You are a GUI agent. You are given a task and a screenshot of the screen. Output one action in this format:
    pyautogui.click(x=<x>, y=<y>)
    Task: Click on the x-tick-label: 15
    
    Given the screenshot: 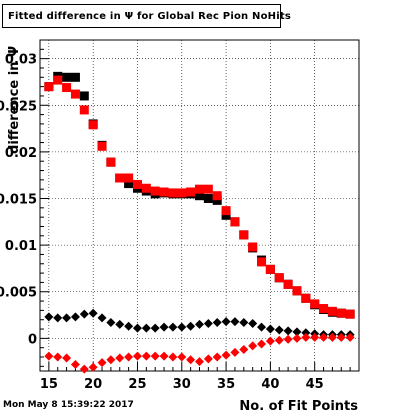 What is the action you would take?
    pyautogui.click(x=49, y=384)
    